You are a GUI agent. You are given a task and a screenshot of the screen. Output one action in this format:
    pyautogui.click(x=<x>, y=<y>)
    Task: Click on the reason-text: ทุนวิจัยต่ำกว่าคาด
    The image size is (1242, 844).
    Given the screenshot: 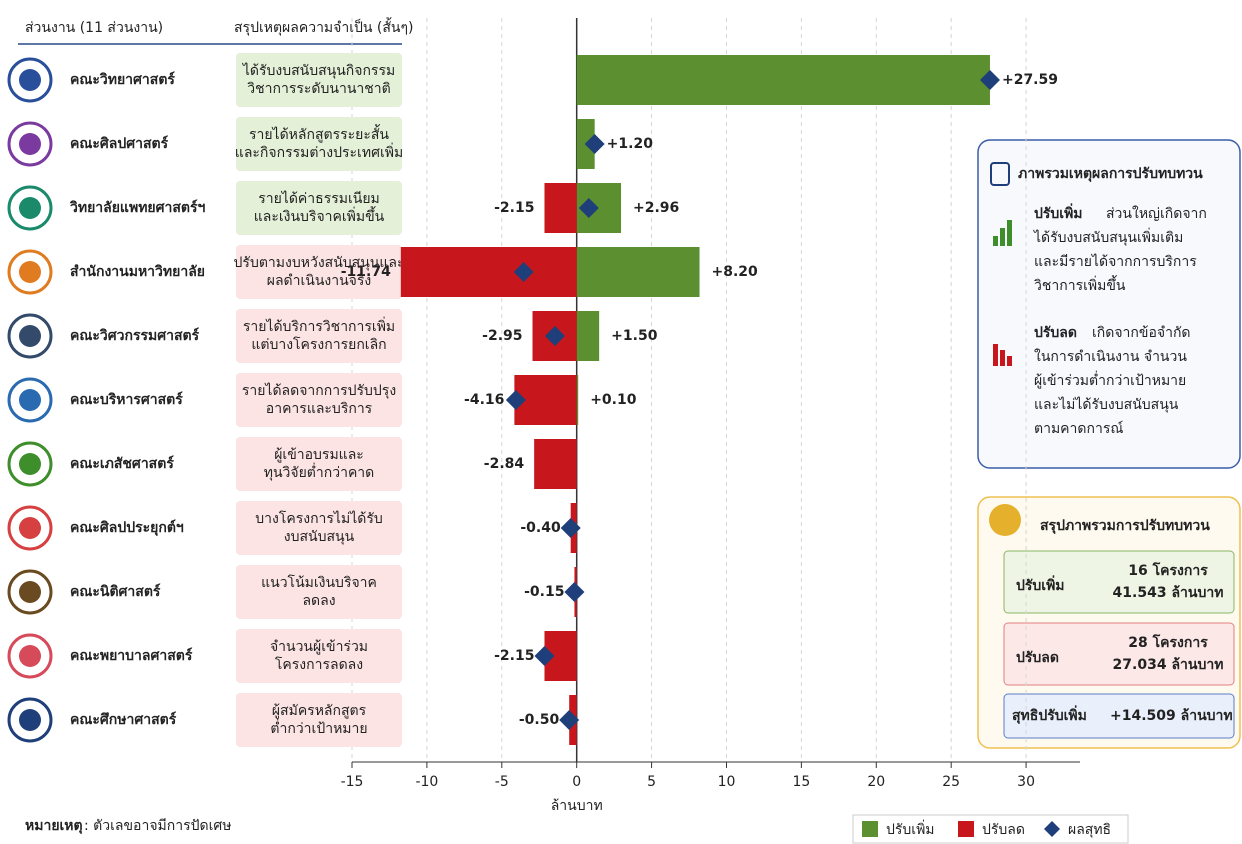 What is the action you would take?
    pyautogui.click(x=319, y=472)
    